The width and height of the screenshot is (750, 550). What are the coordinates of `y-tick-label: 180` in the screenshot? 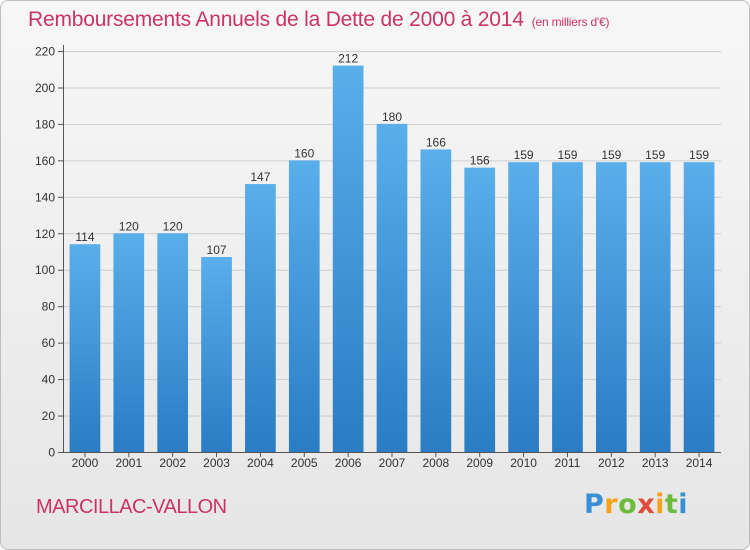 It's located at (45, 124).